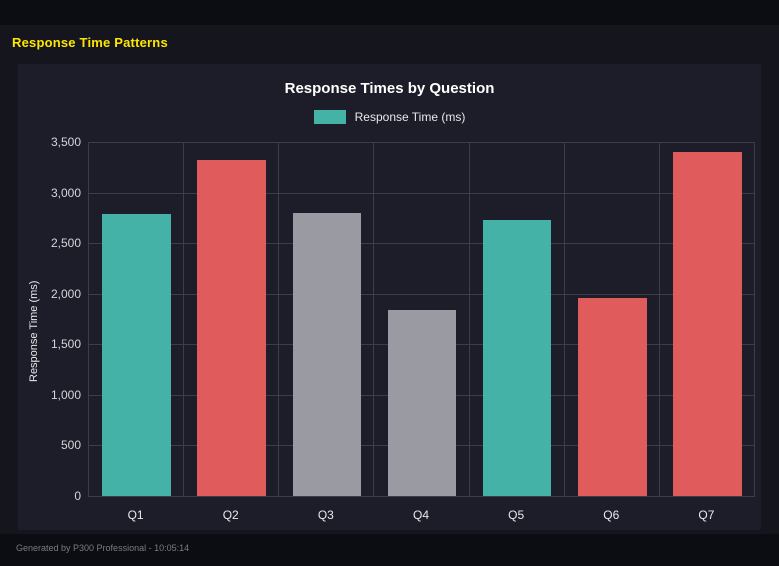  I want to click on x-tick-label: Q5, so click(516, 515).